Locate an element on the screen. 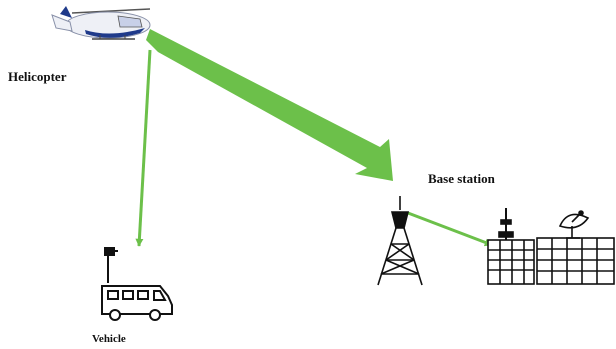 This screenshot has height=349, width=616. base-station-label: Base station is located at coordinates (461, 178).